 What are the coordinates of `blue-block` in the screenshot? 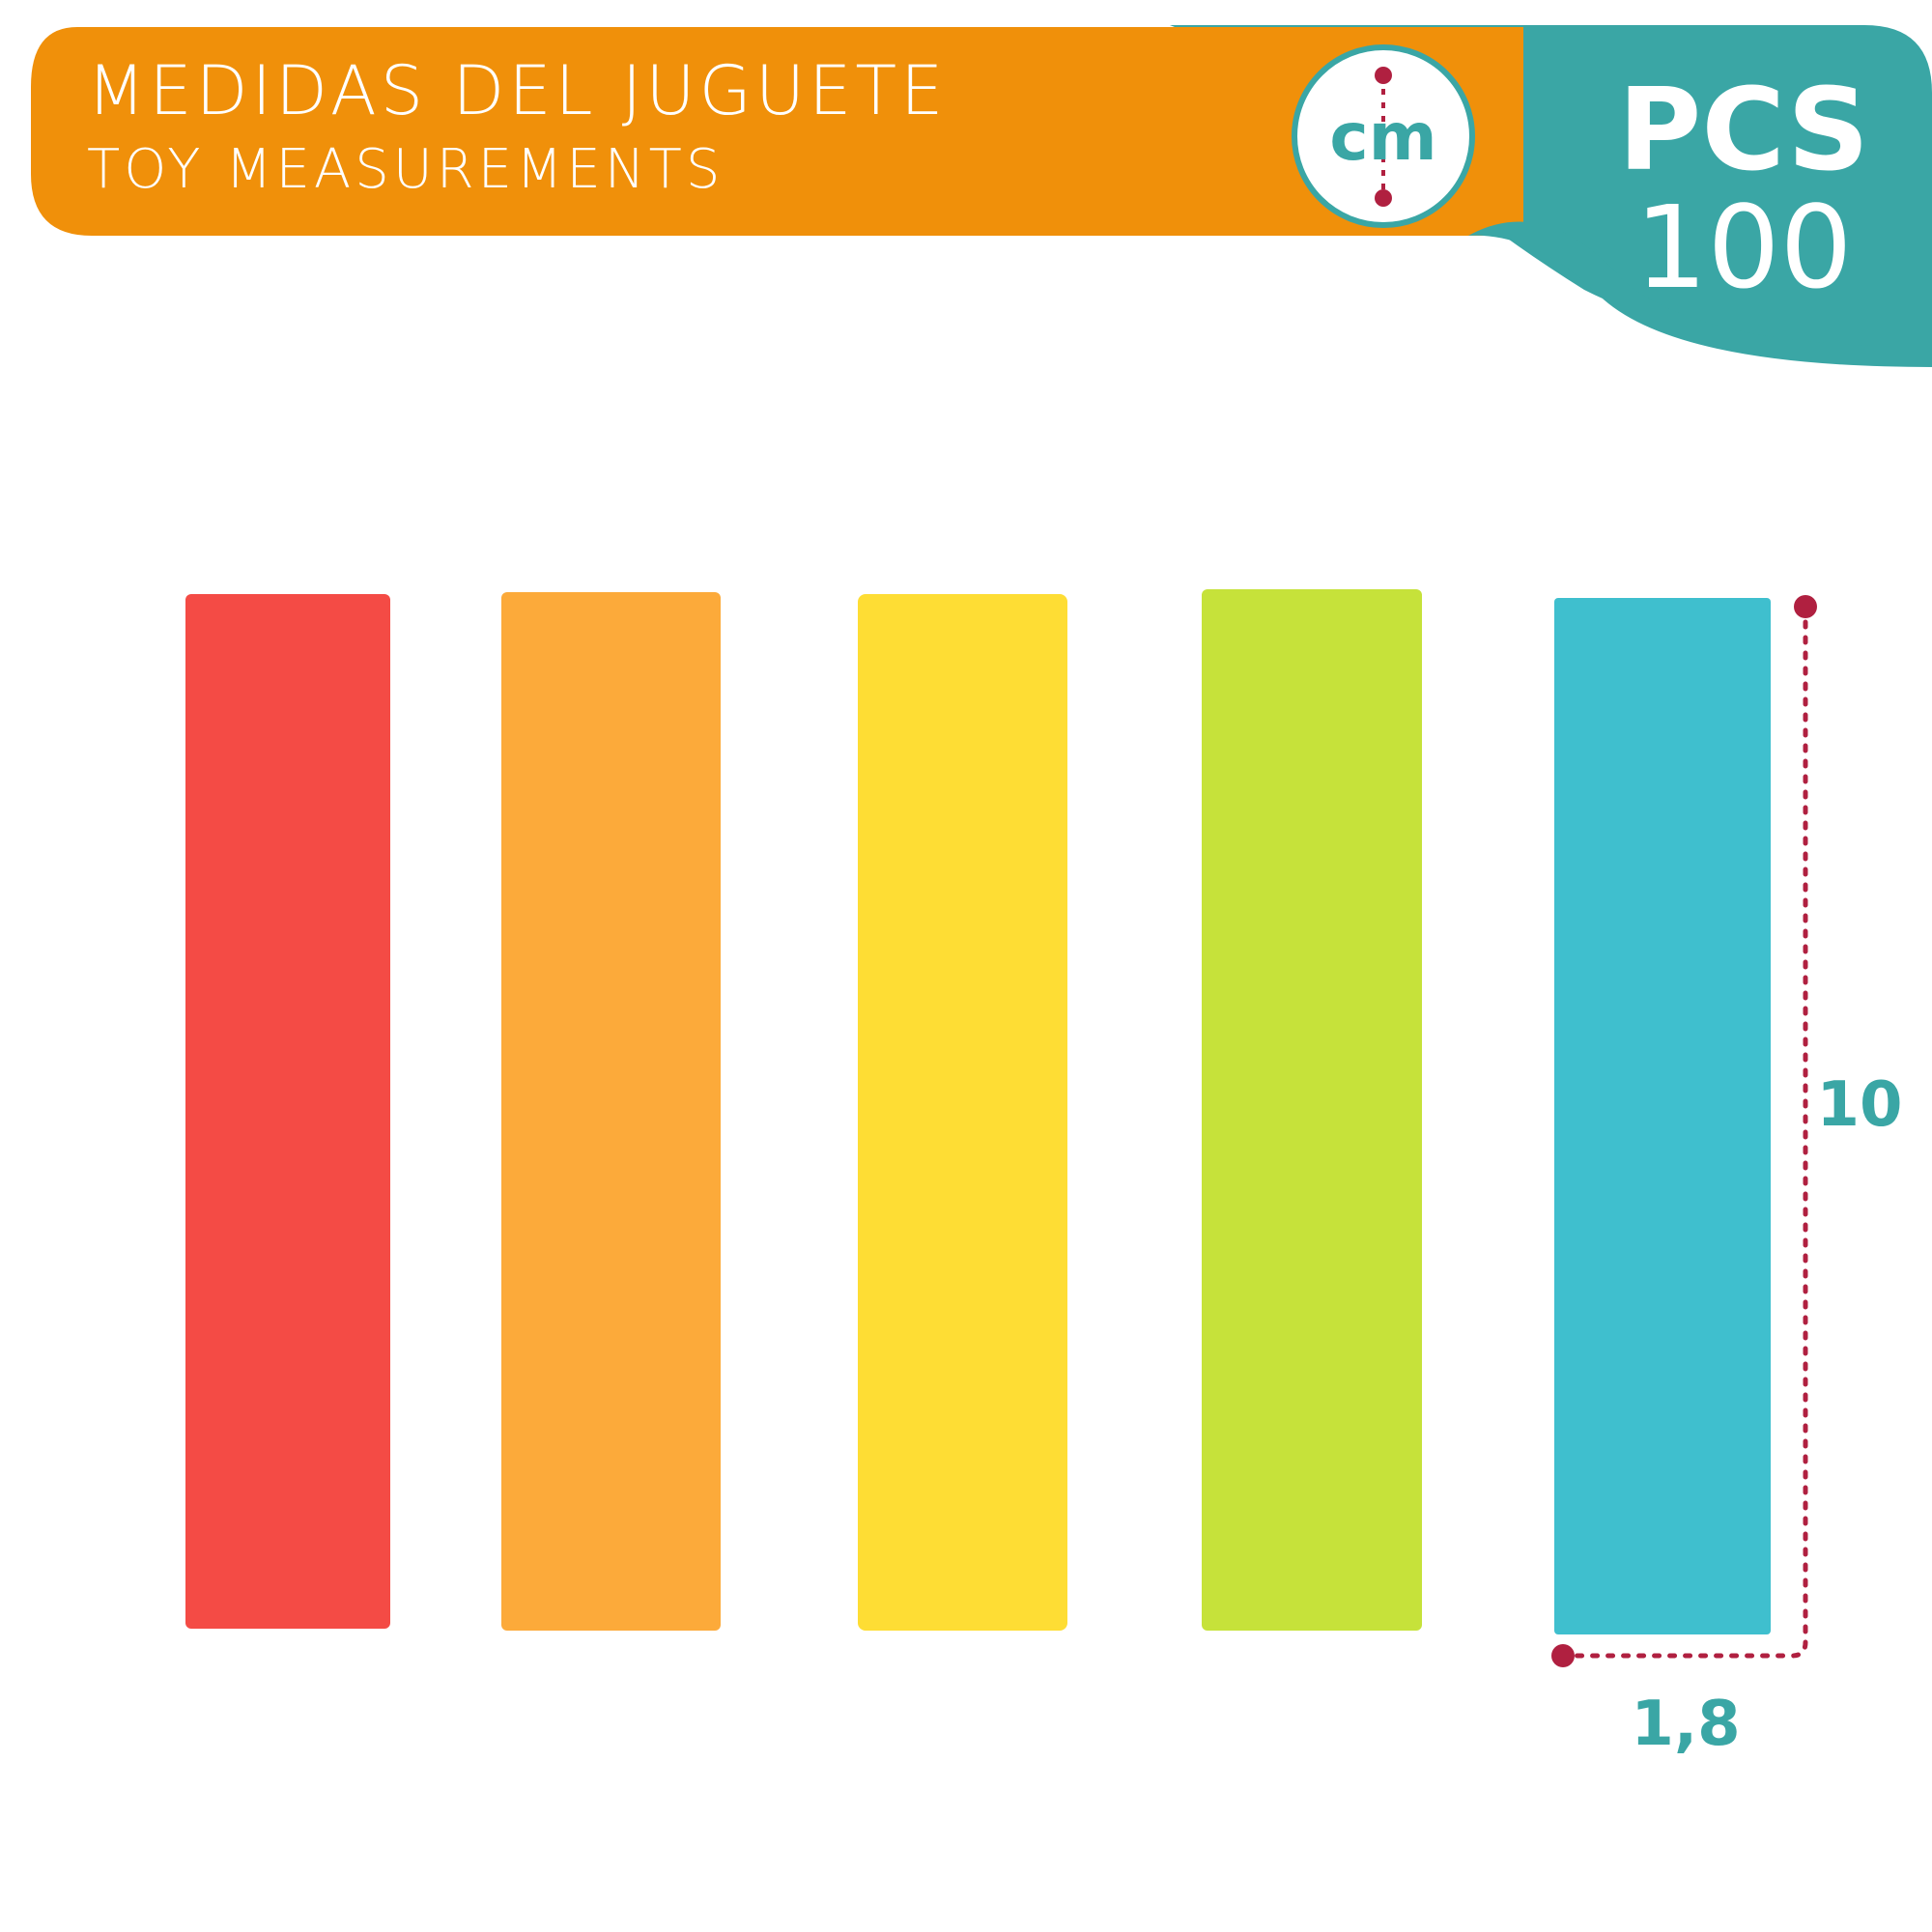 It's located at (1662, 1116).